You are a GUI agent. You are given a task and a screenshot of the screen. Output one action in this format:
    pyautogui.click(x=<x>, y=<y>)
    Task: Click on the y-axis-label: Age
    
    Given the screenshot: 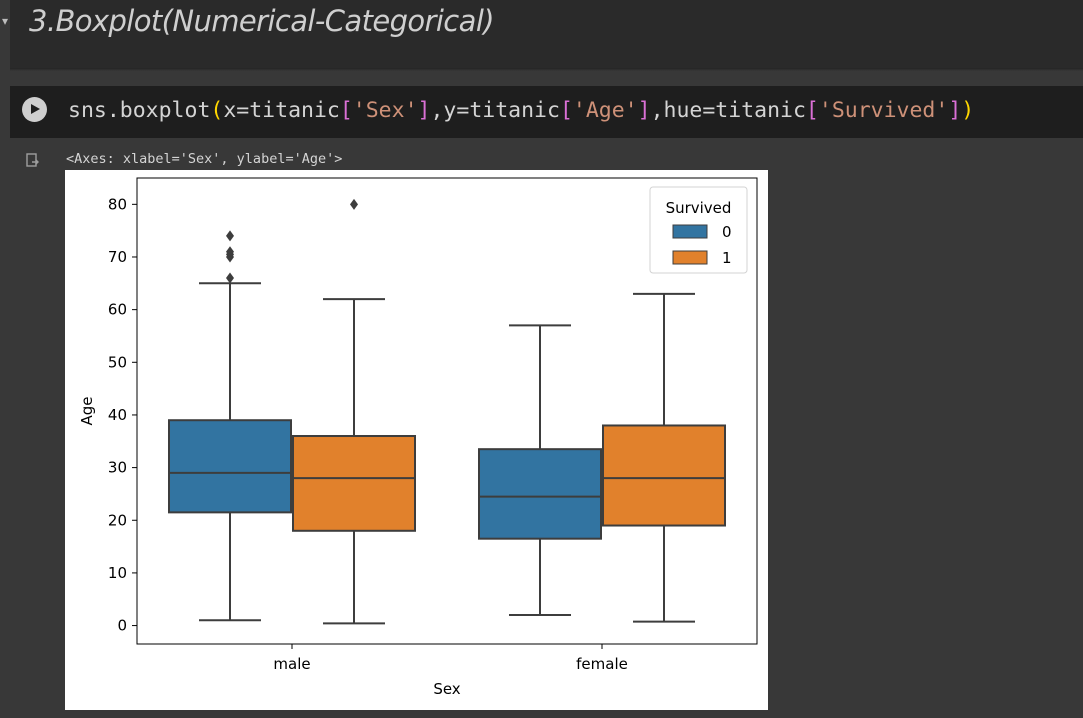 What is the action you would take?
    pyautogui.click(x=87, y=410)
    